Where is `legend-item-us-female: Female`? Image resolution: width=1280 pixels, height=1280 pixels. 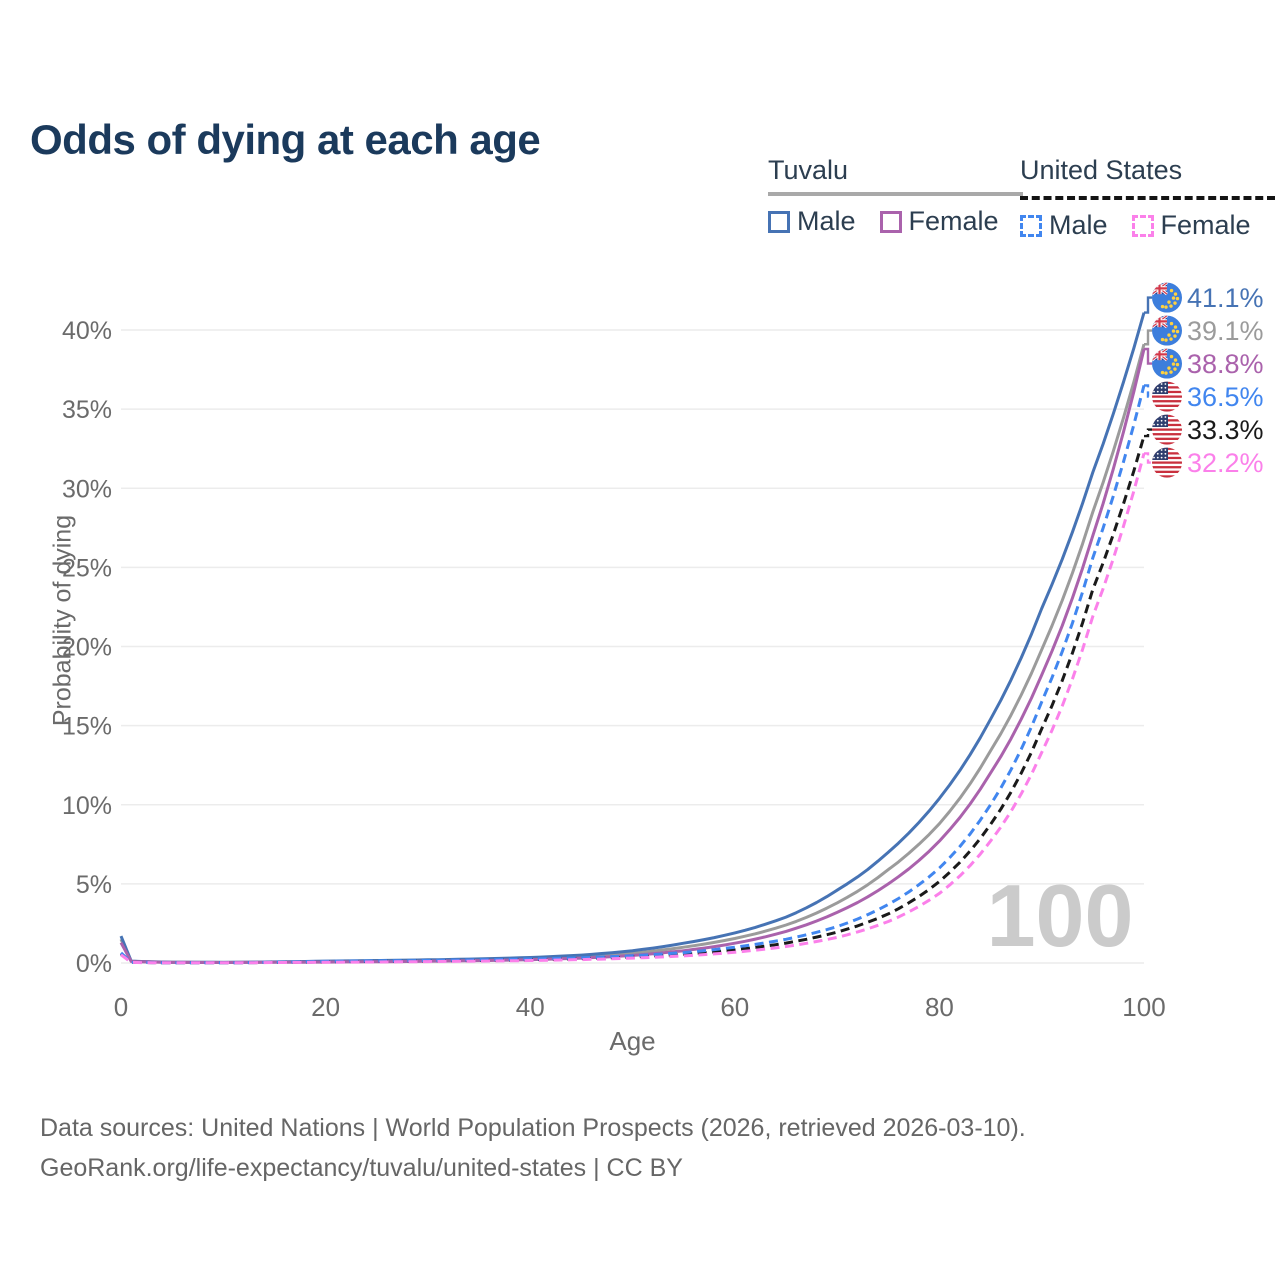 legend-item-us-female: Female is located at coordinates (1191, 225).